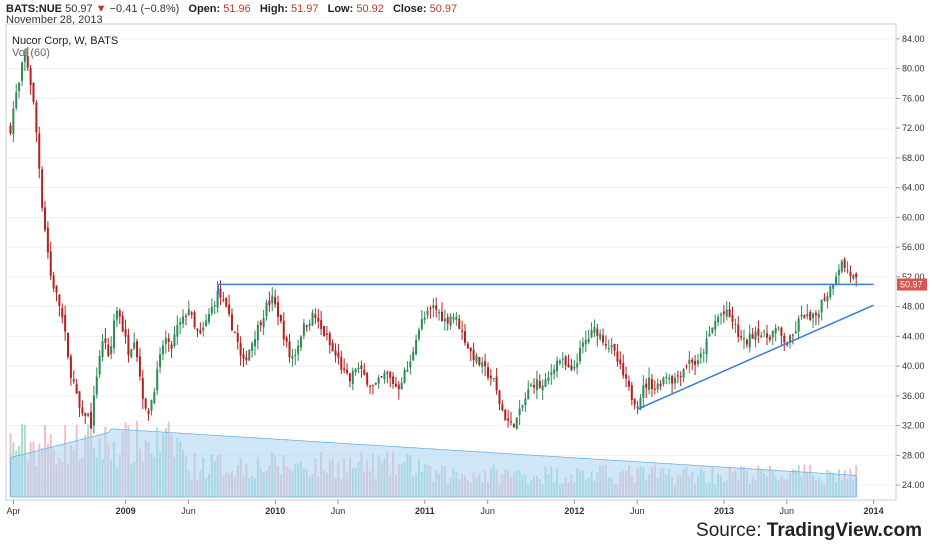 This screenshot has height=550, width=932. What do you see at coordinates (913, 396) in the screenshot?
I see `y-tick-label: 36.00` at bounding box center [913, 396].